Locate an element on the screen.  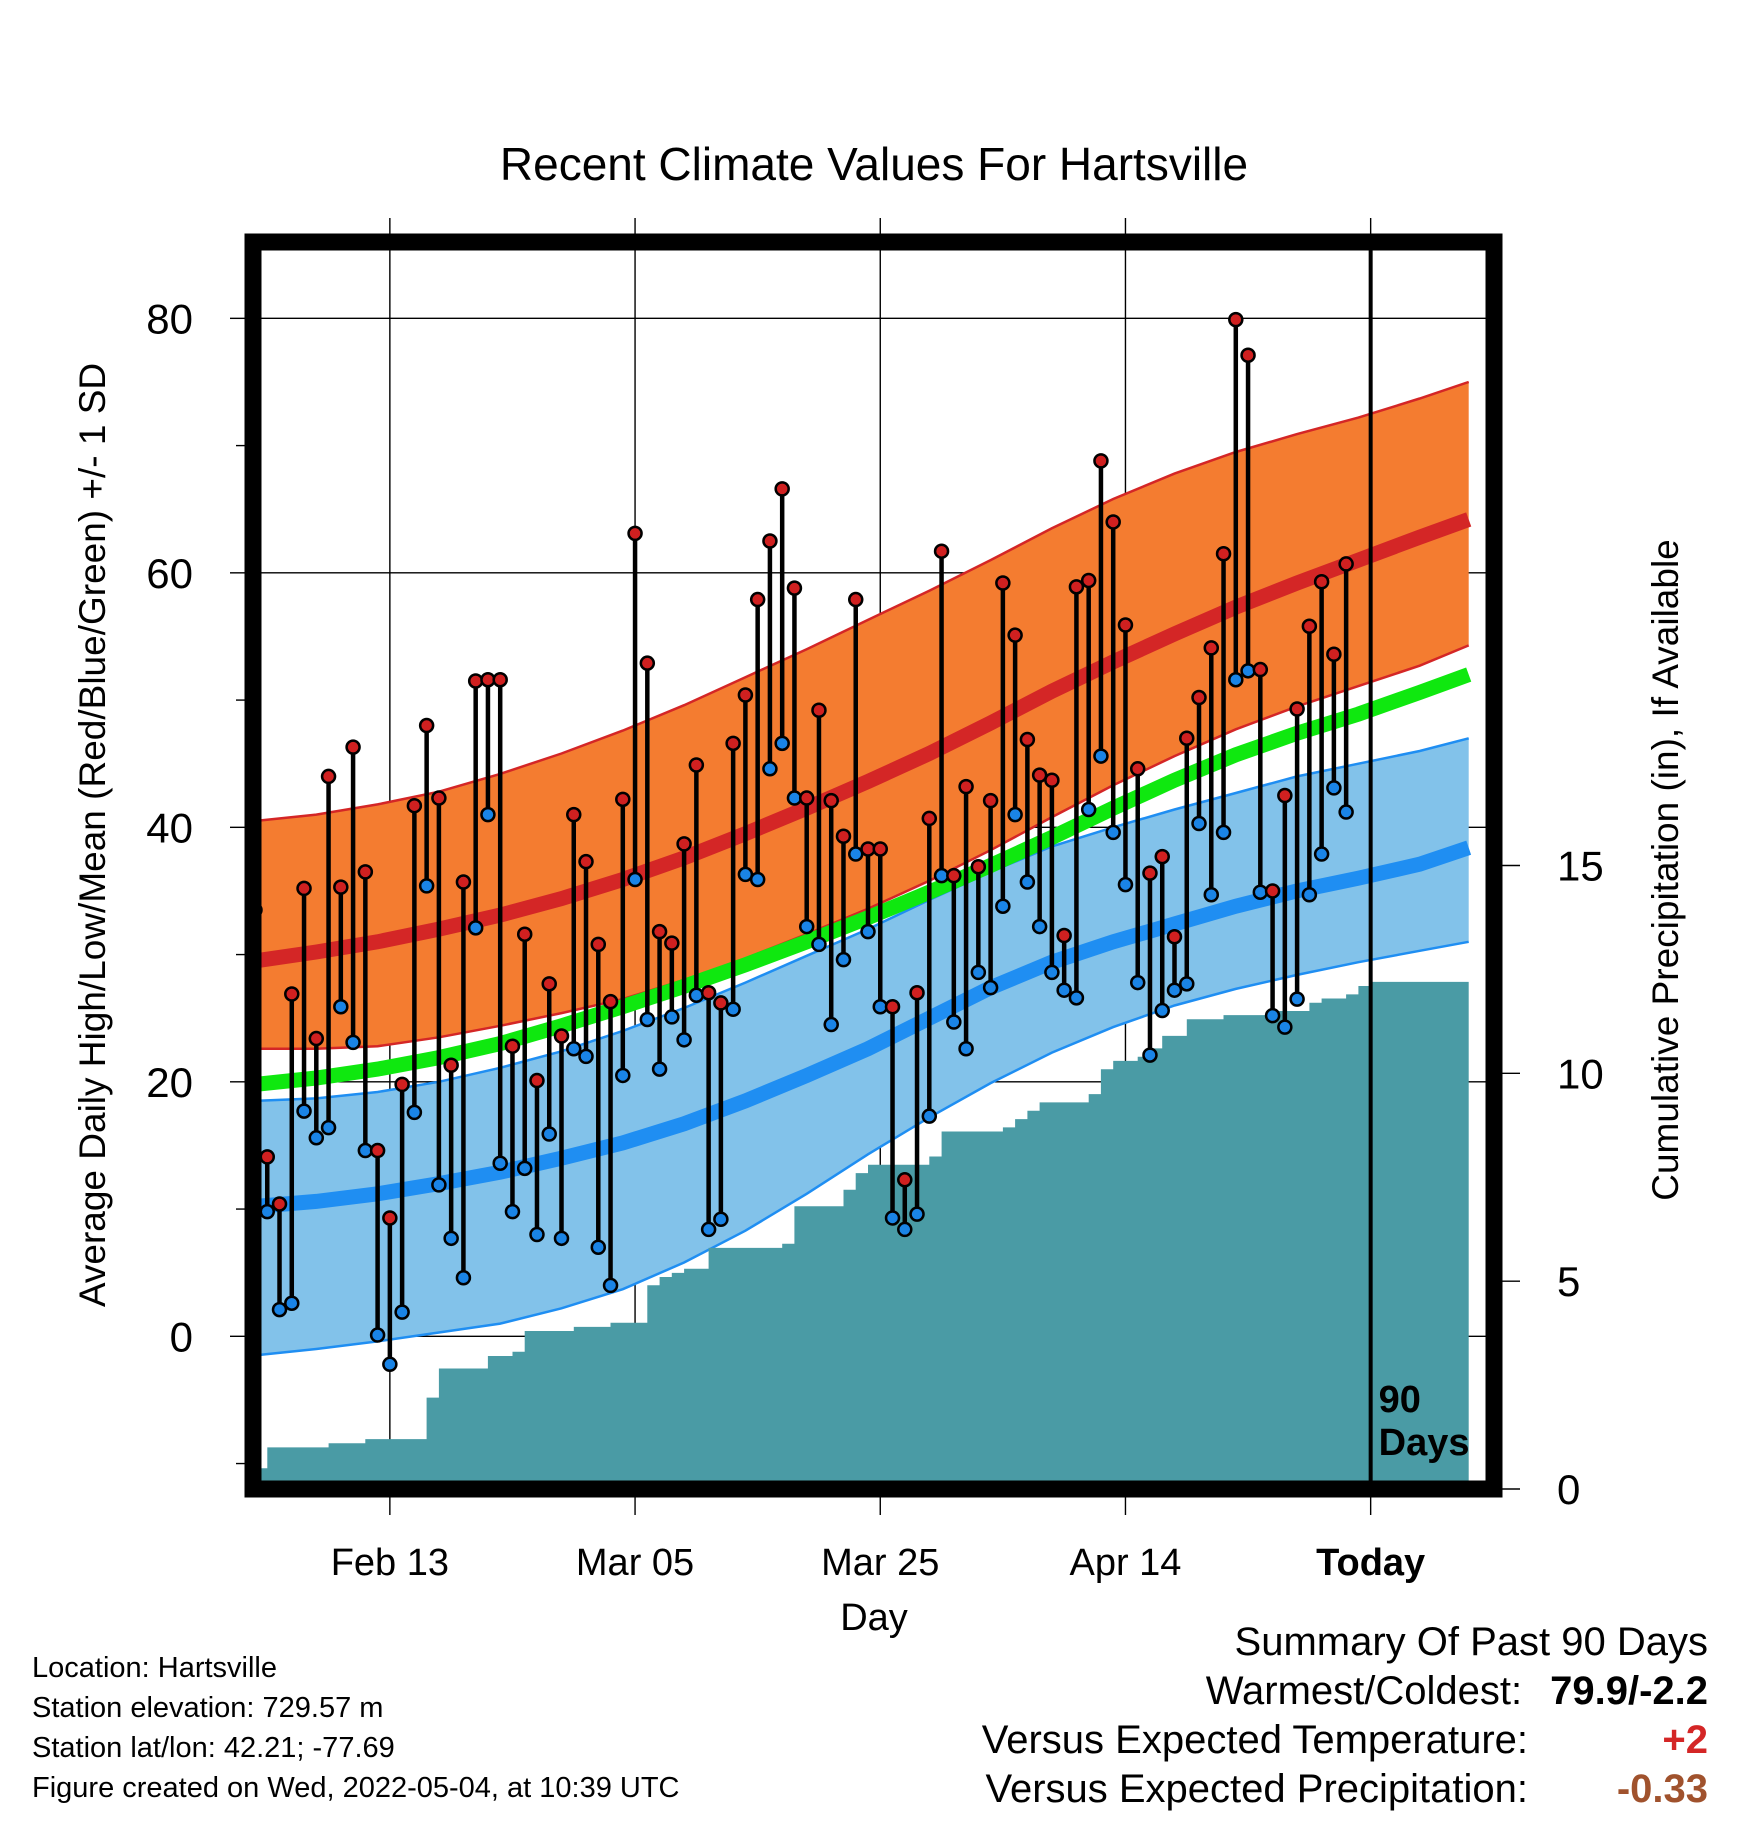
temp-departure-label: Versus Expected Temperature: is located at coordinates (1254, 1740).